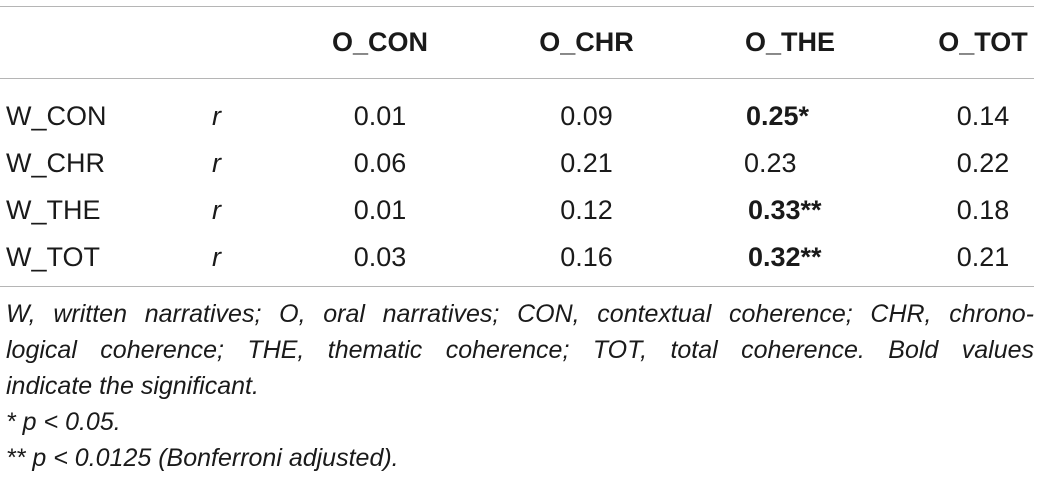  What do you see at coordinates (517, 78) in the screenshot?
I see `table-header-rule` at bounding box center [517, 78].